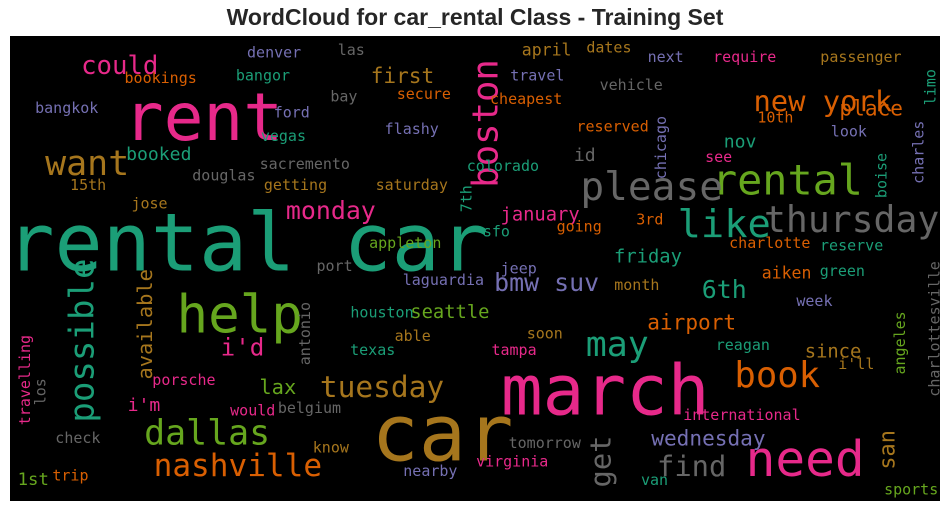 This screenshot has width=950, height=511. Describe the element at coordinates (740, 142) in the screenshot. I see `word-nov: nov` at that location.